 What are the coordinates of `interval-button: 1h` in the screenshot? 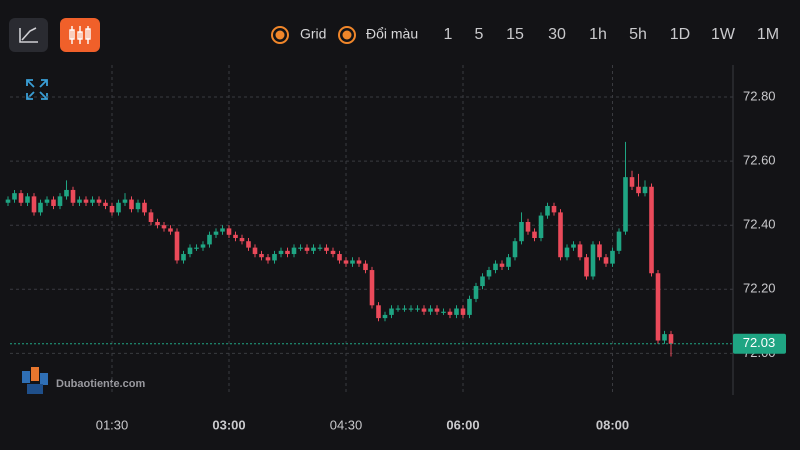 It's located at (598, 34).